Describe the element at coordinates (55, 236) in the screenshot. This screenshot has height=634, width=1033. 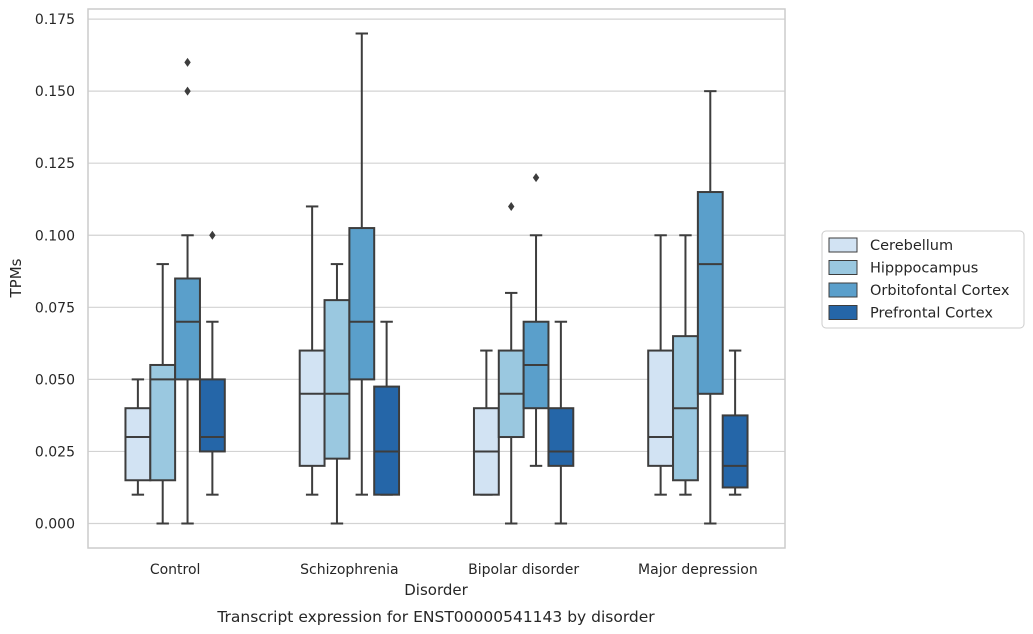
I see `y-tick-label: 0.100` at that location.